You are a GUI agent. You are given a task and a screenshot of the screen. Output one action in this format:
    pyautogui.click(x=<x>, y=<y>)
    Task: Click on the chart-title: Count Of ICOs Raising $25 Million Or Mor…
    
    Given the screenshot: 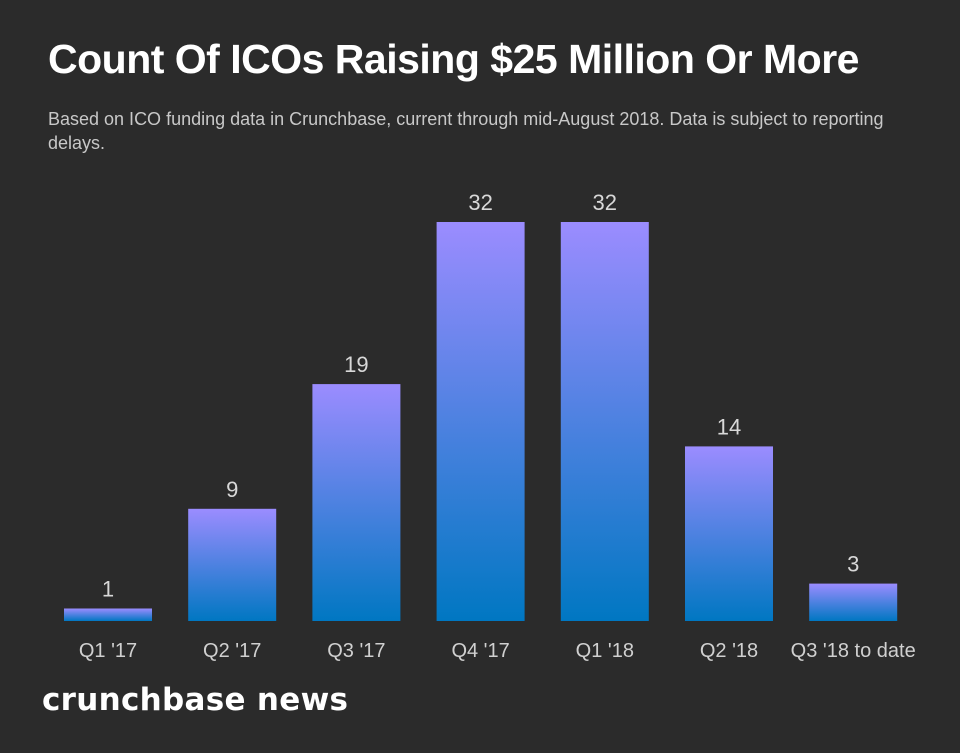 What is the action you would take?
    pyautogui.click(x=453, y=59)
    